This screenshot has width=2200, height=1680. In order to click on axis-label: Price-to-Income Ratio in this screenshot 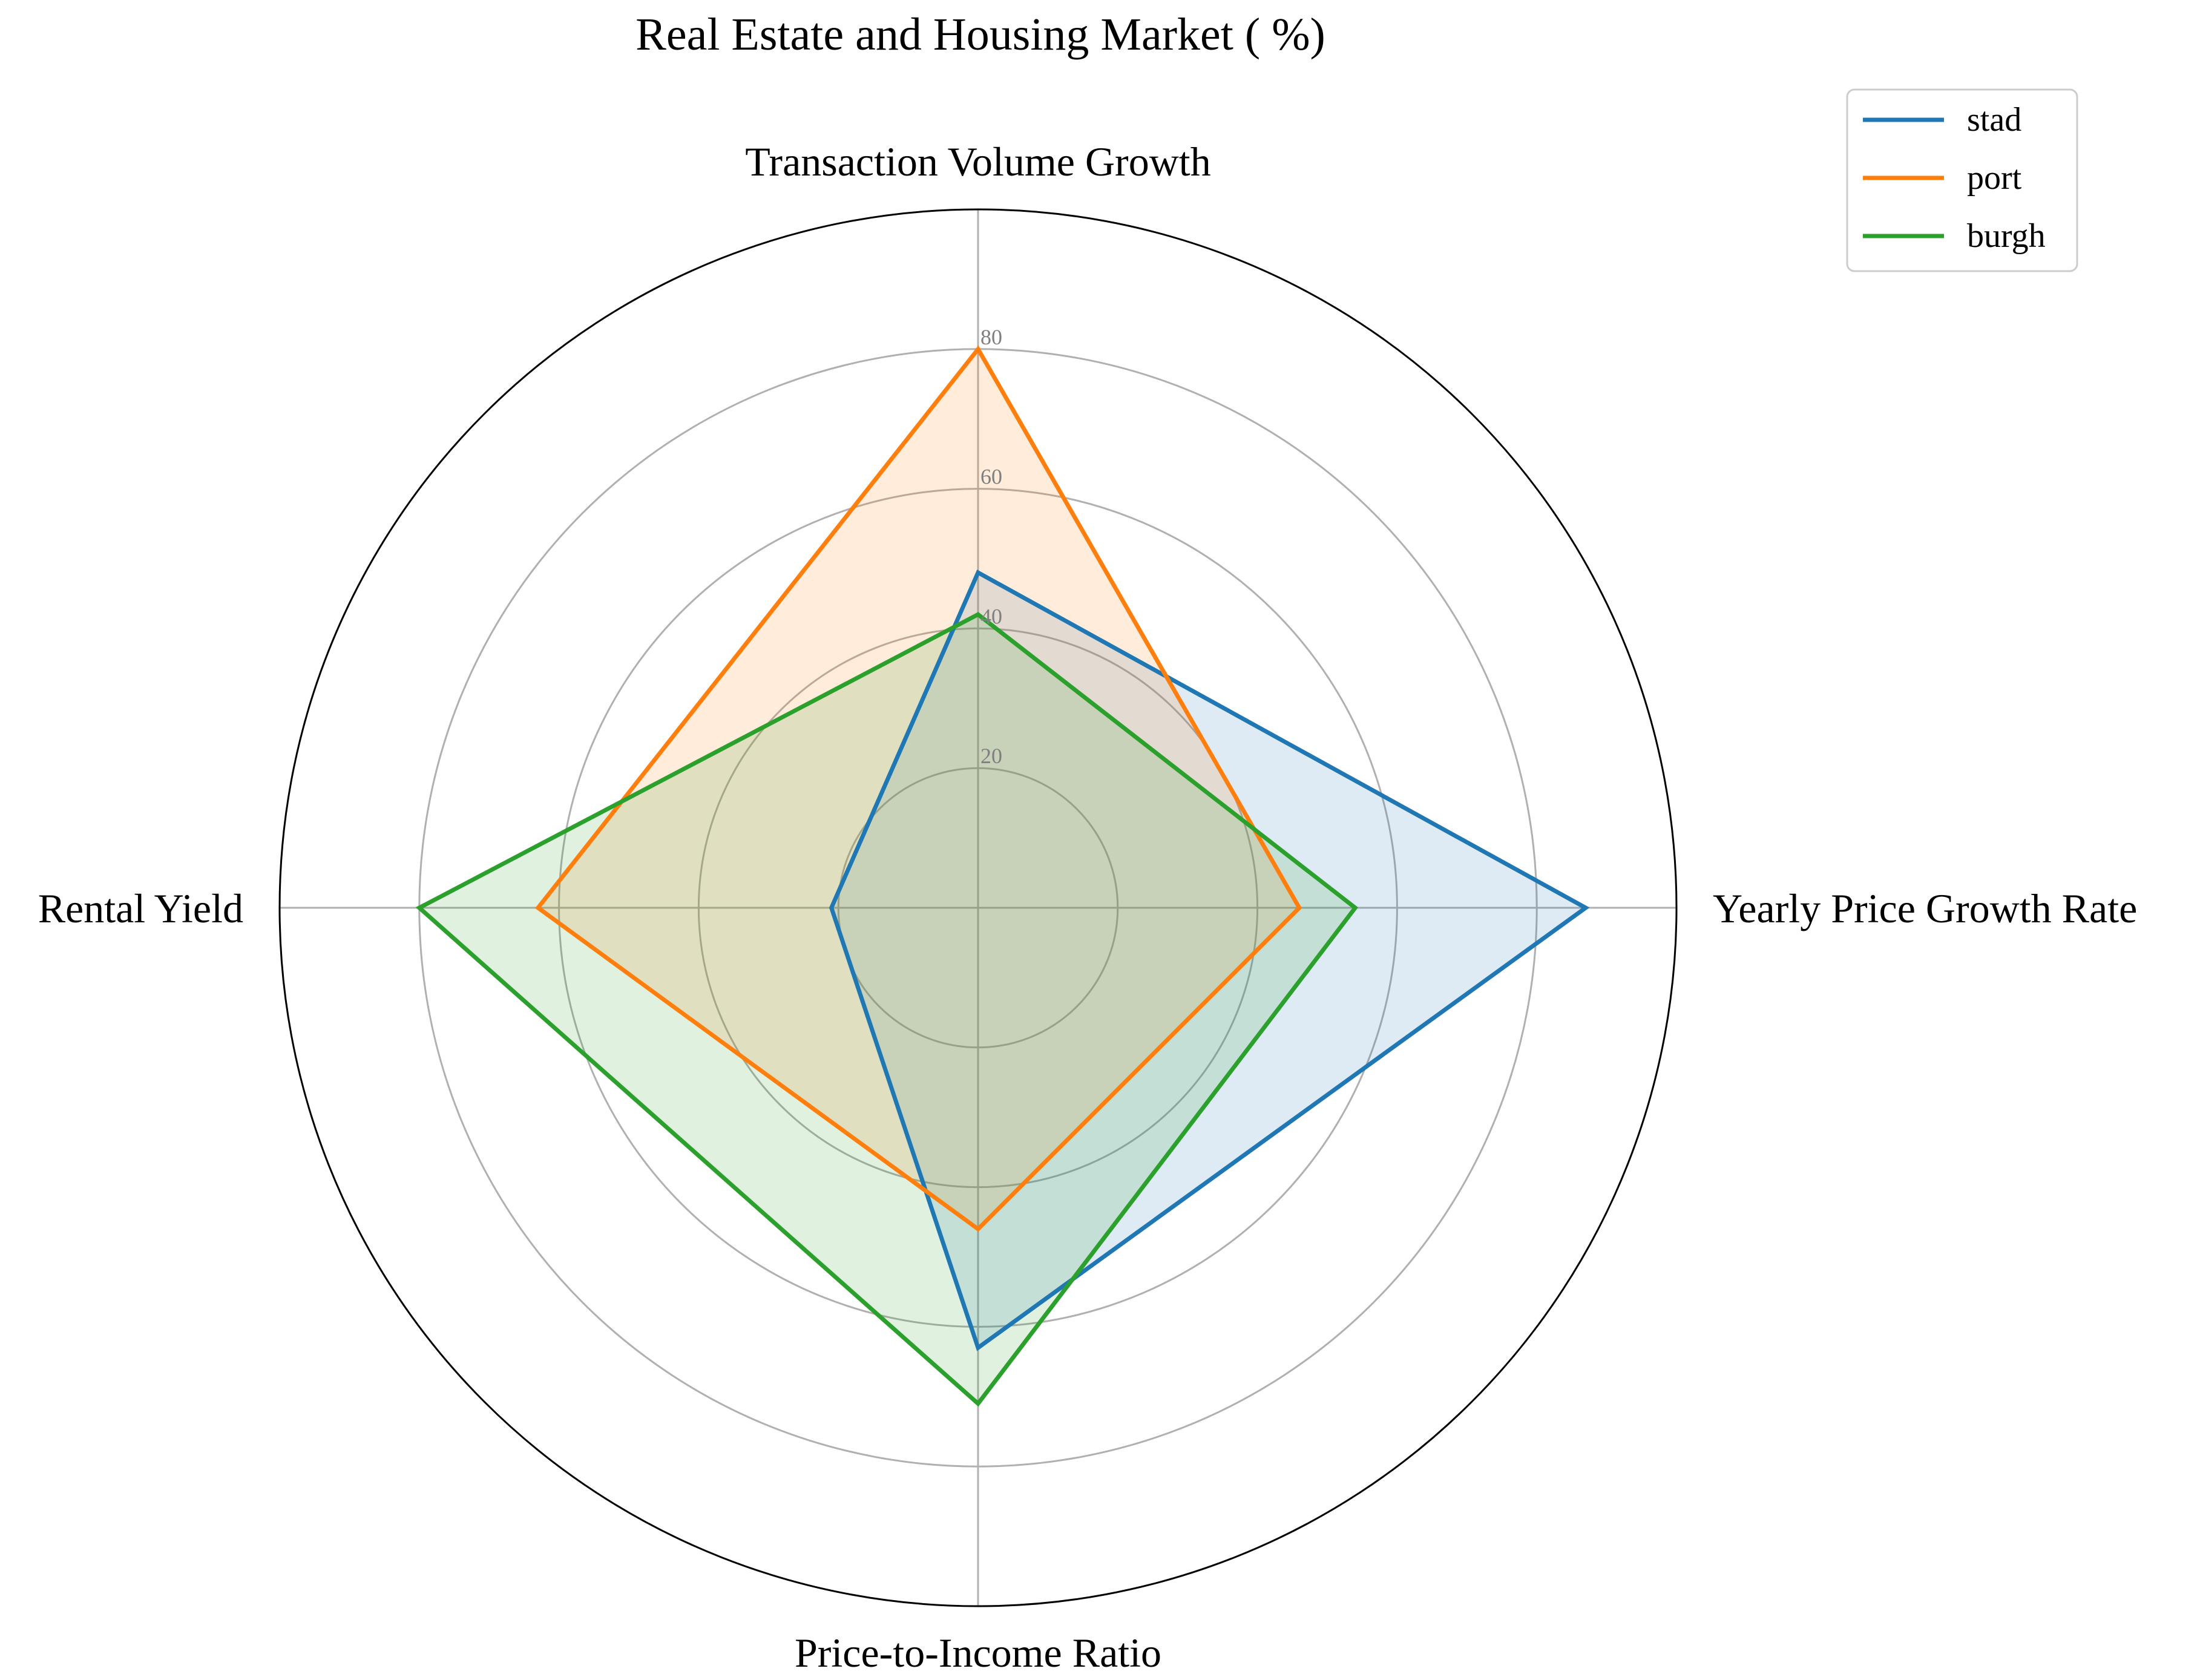, I will do `click(978, 1653)`.